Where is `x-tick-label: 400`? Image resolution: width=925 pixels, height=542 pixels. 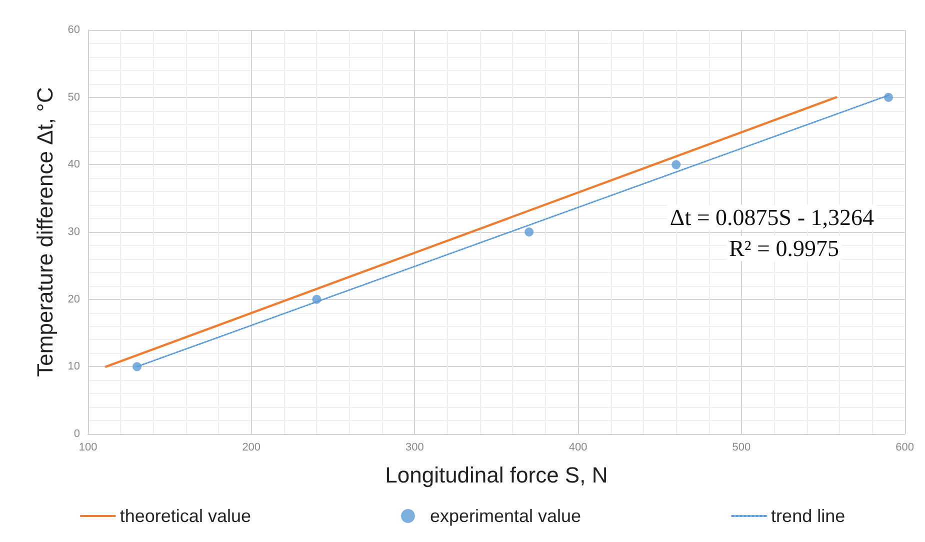 x-tick-label: 400 is located at coordinates (578, 448).